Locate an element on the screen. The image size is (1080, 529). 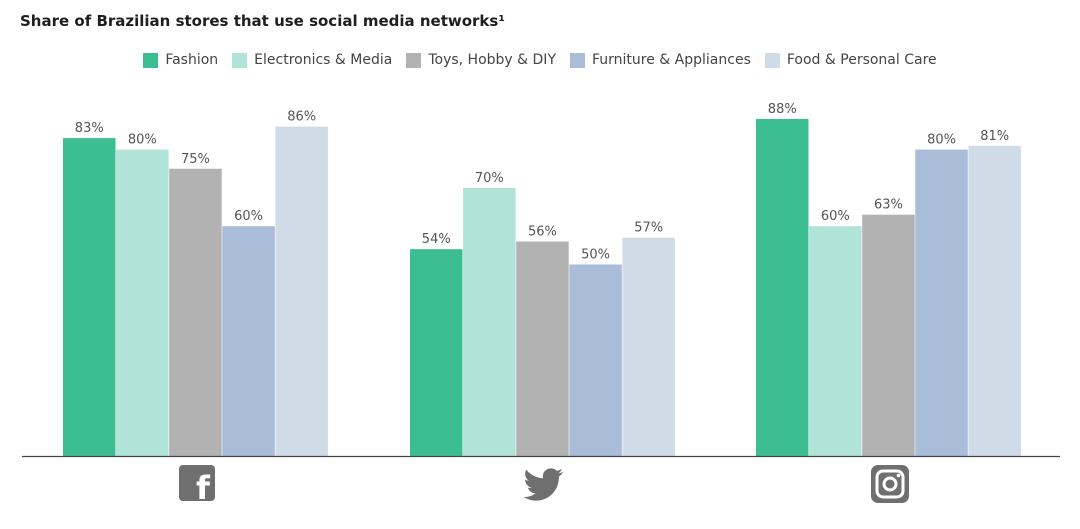
bar-instagram-fashion is located at coordinates (782, 287).